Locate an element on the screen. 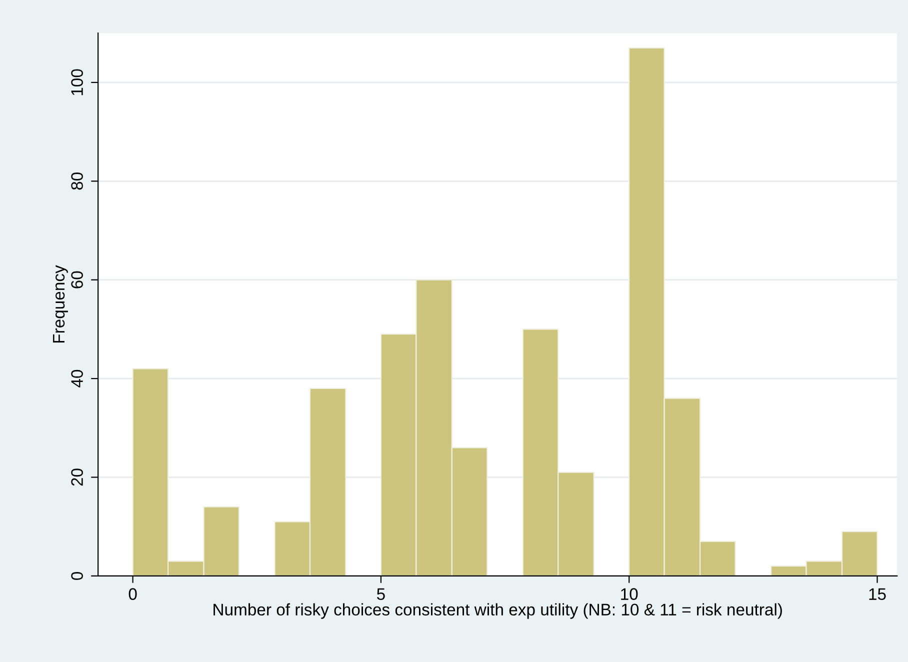 This screenshot has width=908, height=662. y-tick-label: 40 is located at coordinates (77, 379).